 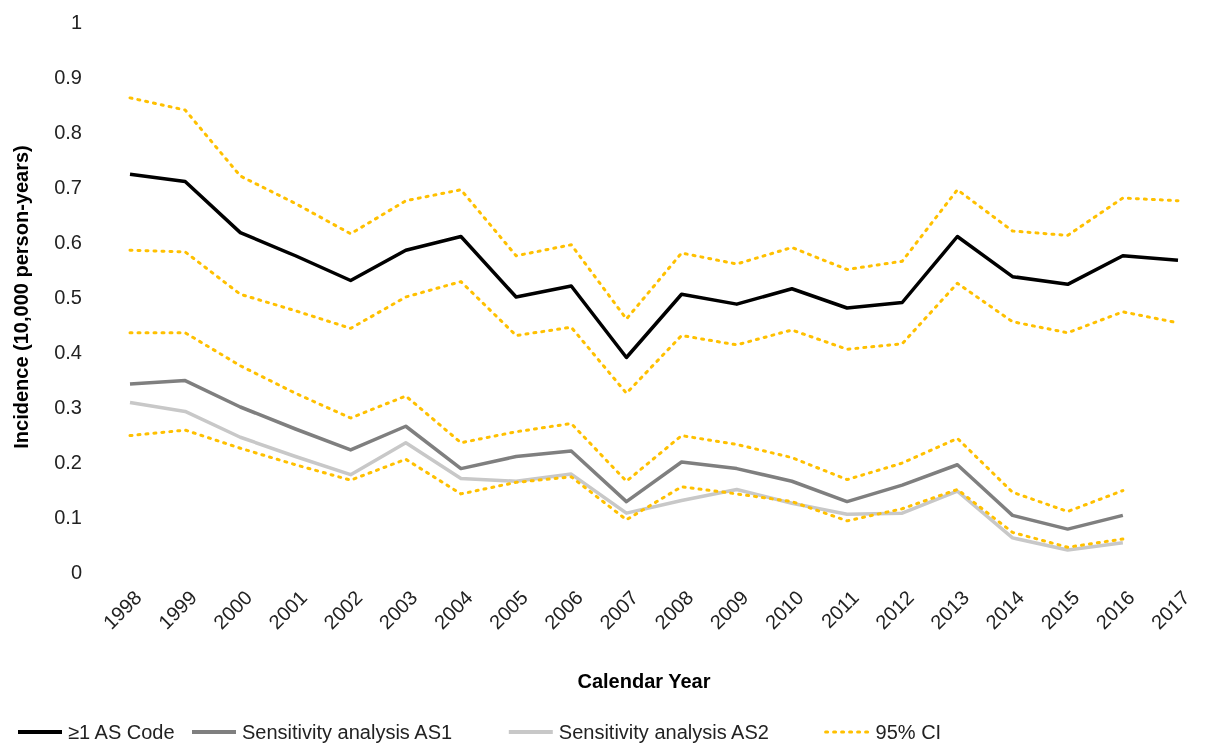 I want to click on y-tick-label: 0.7, so click(x=68, y=187).